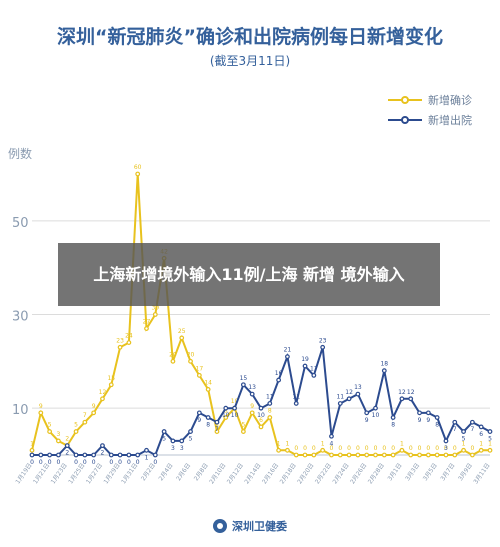 Image resolution: width=500 pixels, height=547 pixels. I want to click on data-label-discharged: 15, so click(244, 378).